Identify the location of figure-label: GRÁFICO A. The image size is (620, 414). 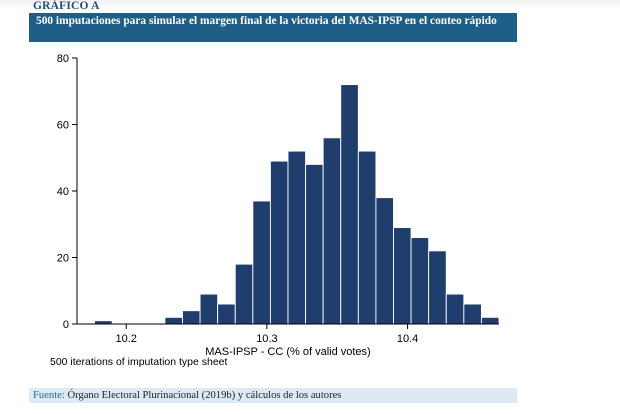
(66, 6).